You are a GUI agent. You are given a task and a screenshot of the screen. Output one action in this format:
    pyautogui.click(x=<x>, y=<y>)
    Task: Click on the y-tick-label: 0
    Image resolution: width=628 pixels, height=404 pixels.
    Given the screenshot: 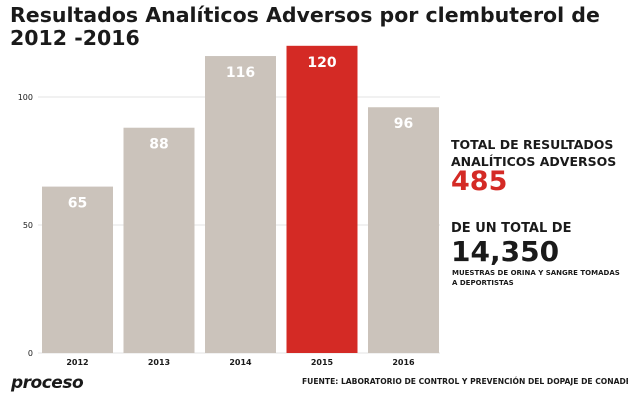 What is the action you would take?
    pyautogui.click(x=30, y=353)
    